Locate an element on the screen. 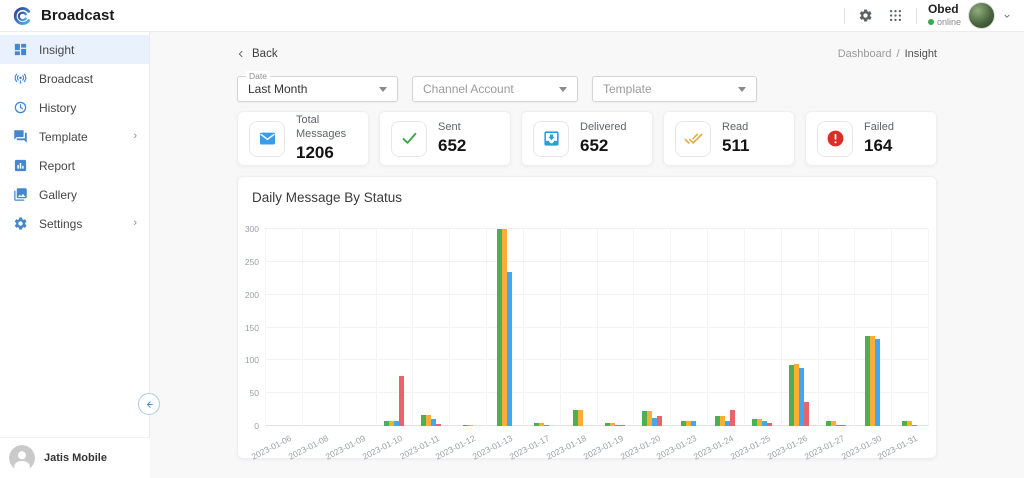 This screenshot has height=478, width=1024. x-tick-label: 2023-01-30 is located at coordinates (861, 447).